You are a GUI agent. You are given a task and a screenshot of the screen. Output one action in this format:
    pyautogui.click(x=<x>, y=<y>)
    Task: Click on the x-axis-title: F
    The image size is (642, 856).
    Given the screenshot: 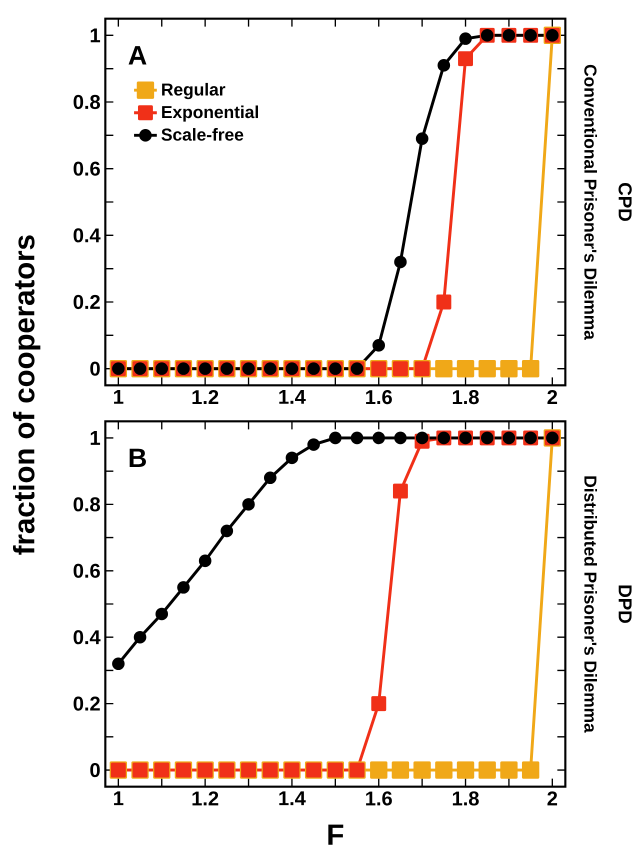 What is the action you would take?
    pyautogui.click(x=336, y=834)
    